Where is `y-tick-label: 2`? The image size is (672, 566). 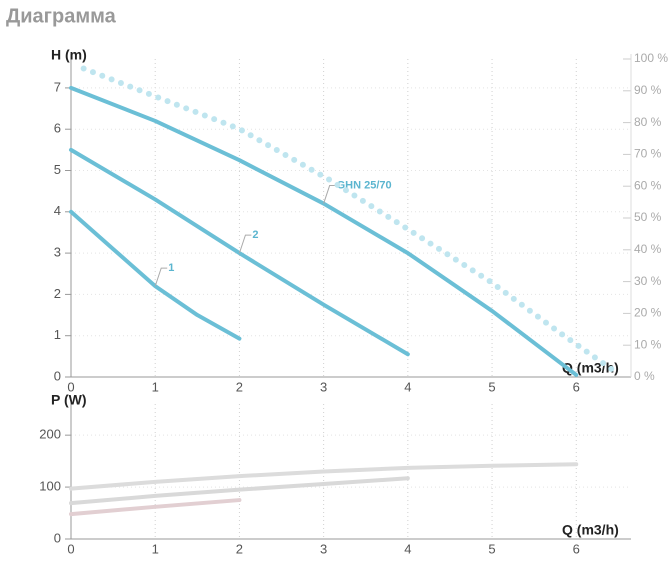
y-tick-label: 2 is located at coordinates (57, 293).